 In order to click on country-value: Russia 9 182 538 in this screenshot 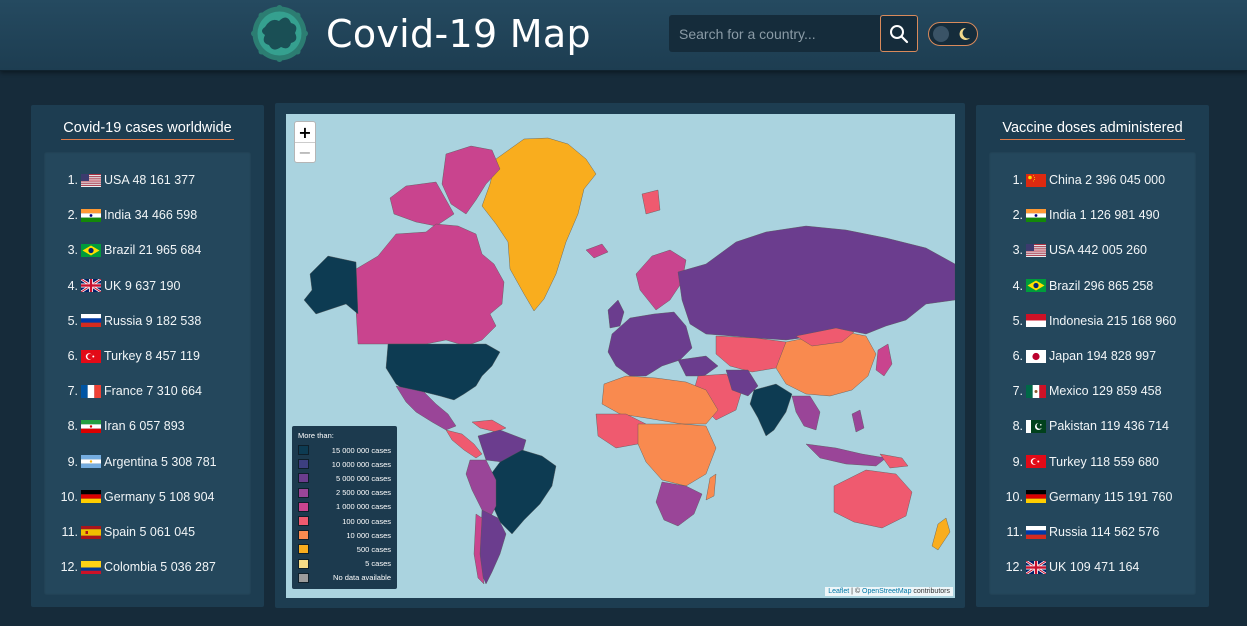, I will do `click(153, 320)`.